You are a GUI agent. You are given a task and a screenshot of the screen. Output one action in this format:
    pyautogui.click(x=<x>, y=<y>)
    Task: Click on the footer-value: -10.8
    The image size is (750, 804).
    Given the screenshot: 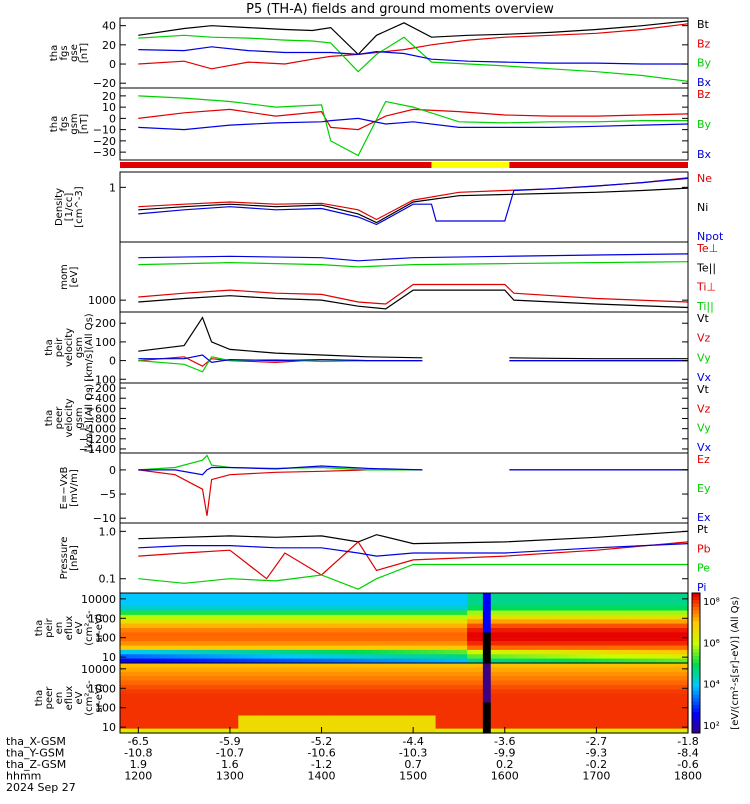 What is the action you would take?
    pyautogui.click(x=138, y=753)
    